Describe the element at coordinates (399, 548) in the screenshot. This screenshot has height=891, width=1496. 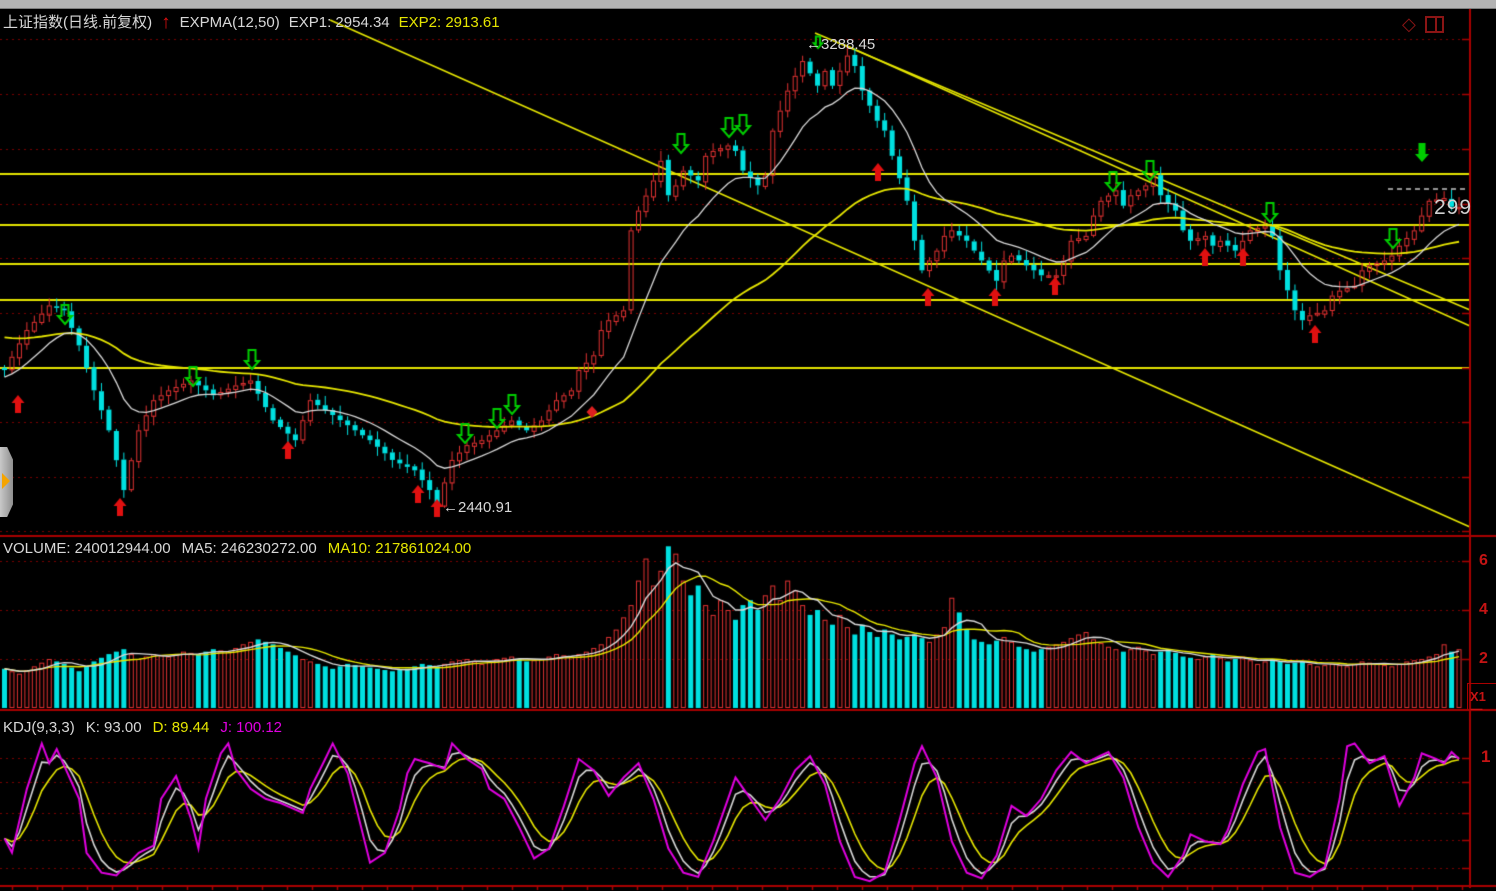
I see `volume-ma10-value: MA10: 217861024.00` at that location.